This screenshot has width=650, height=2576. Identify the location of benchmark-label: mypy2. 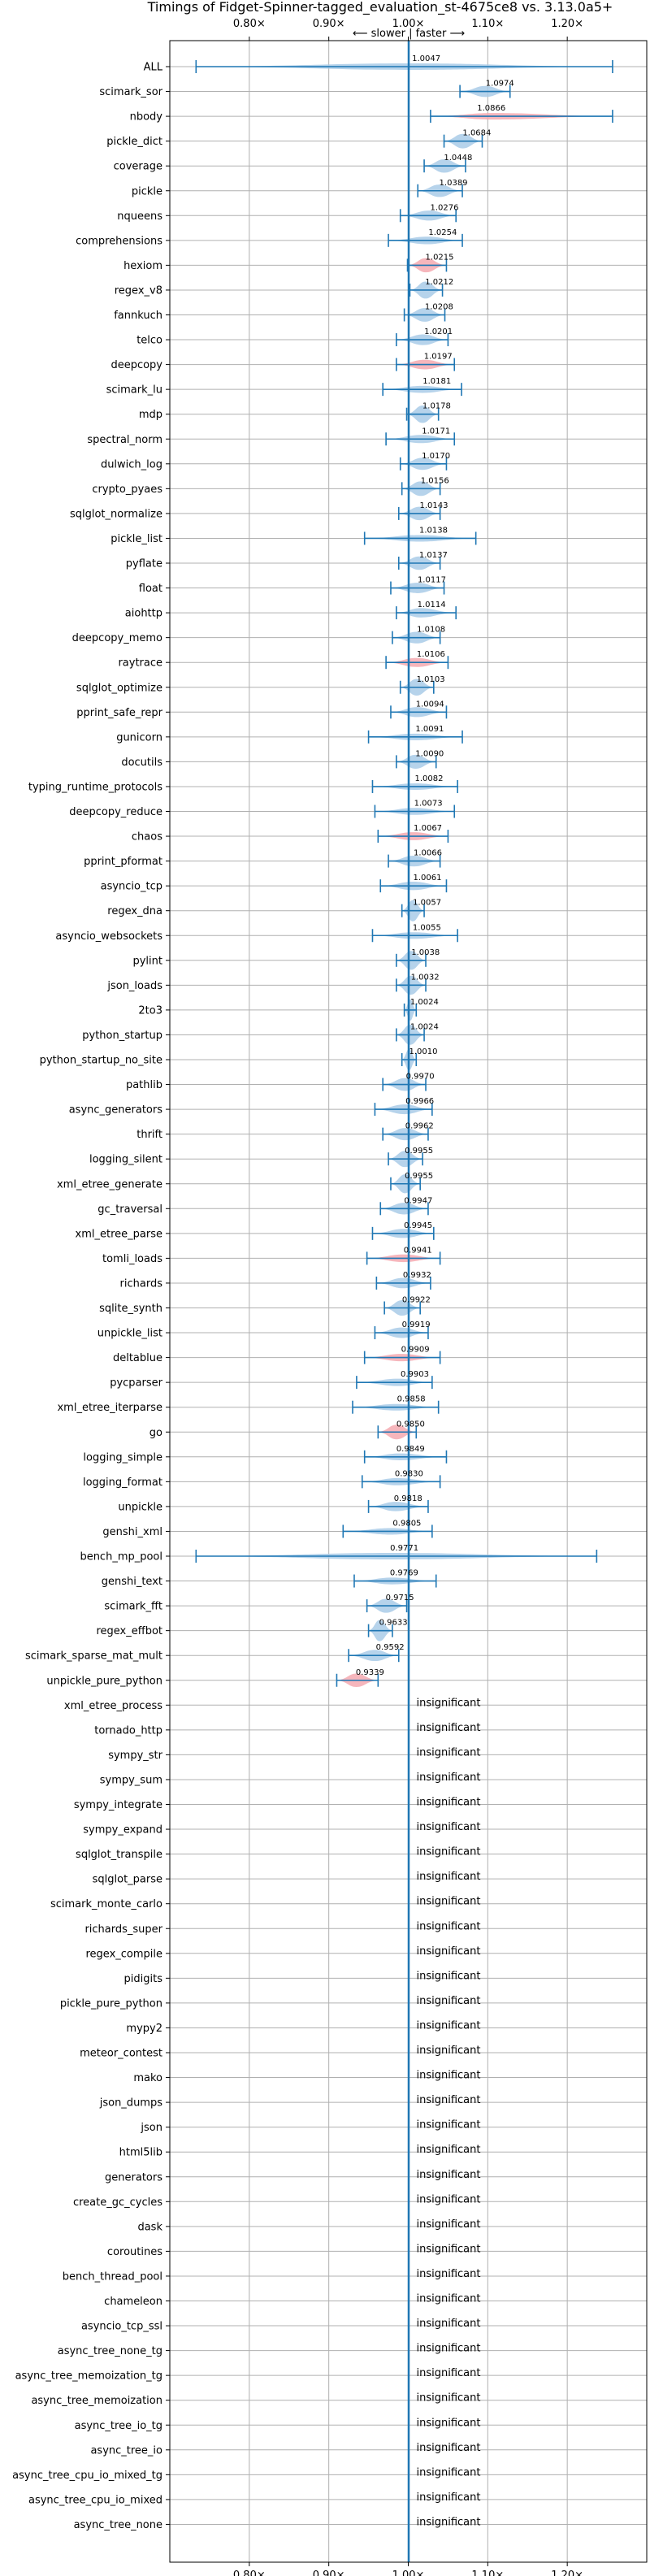
(144, 2029).